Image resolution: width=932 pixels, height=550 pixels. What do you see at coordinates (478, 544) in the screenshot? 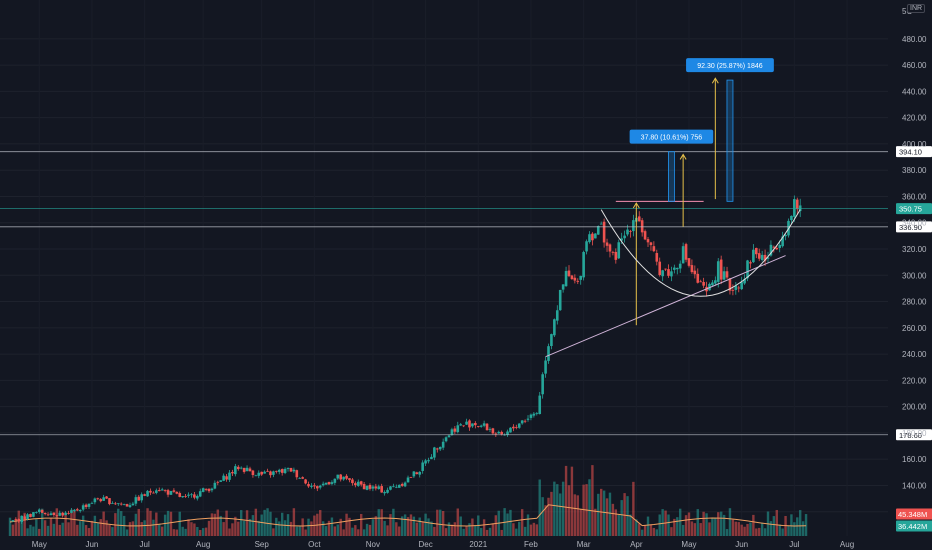
I see `time-tick-label: 2021` at bounding box center [478, 544].